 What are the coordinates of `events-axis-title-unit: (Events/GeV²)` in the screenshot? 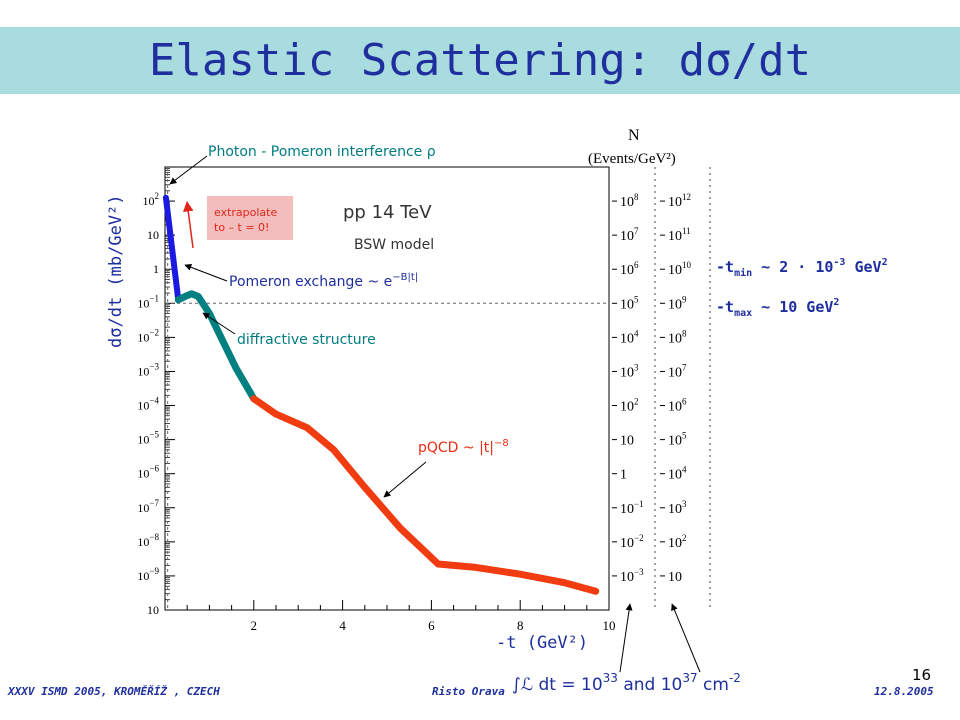 It's located at (632, 159).